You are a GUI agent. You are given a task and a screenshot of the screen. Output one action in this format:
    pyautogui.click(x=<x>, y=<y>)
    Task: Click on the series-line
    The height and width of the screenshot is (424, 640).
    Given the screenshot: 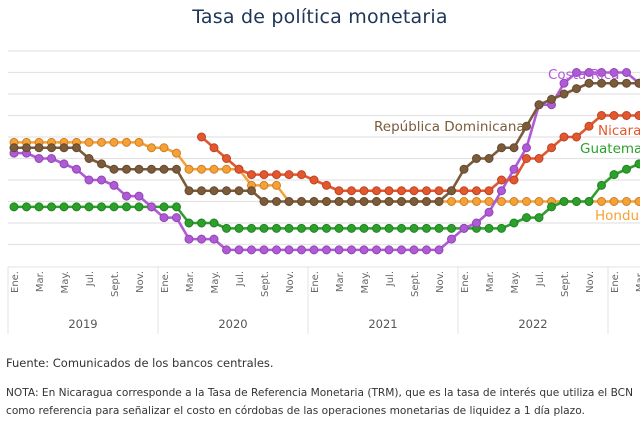 What is the action you would take?
    pyautogui.click(x=326, y=172)
    